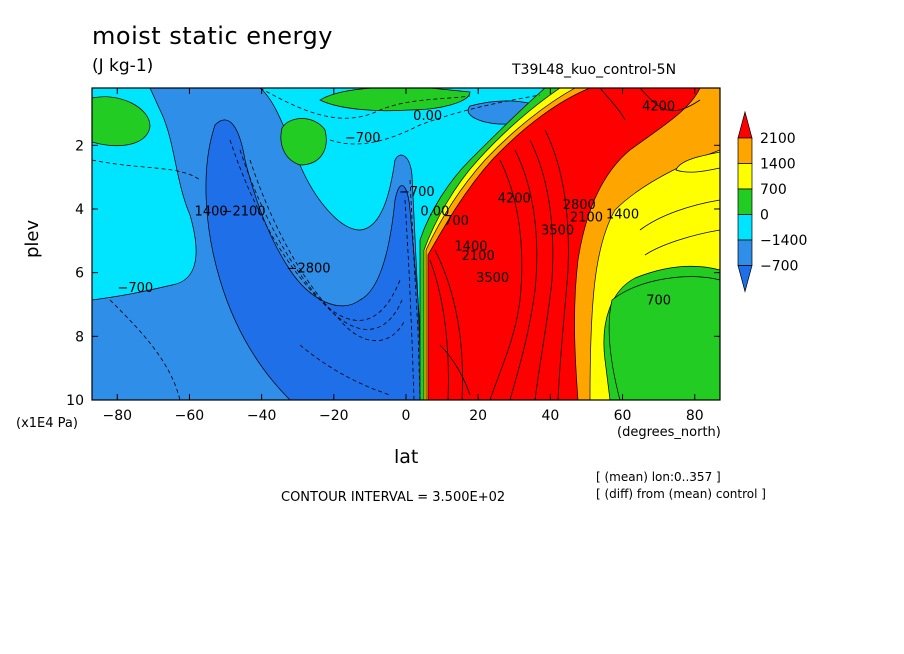  I want to click on y-axis-label: plev, so click(32, 238).